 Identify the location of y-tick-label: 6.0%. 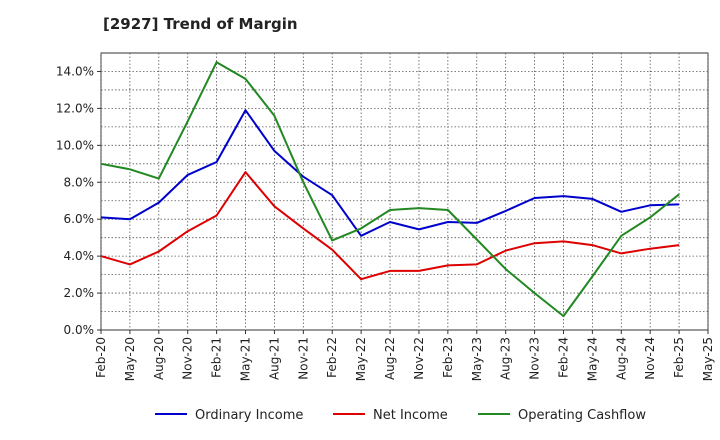
(79, 219).